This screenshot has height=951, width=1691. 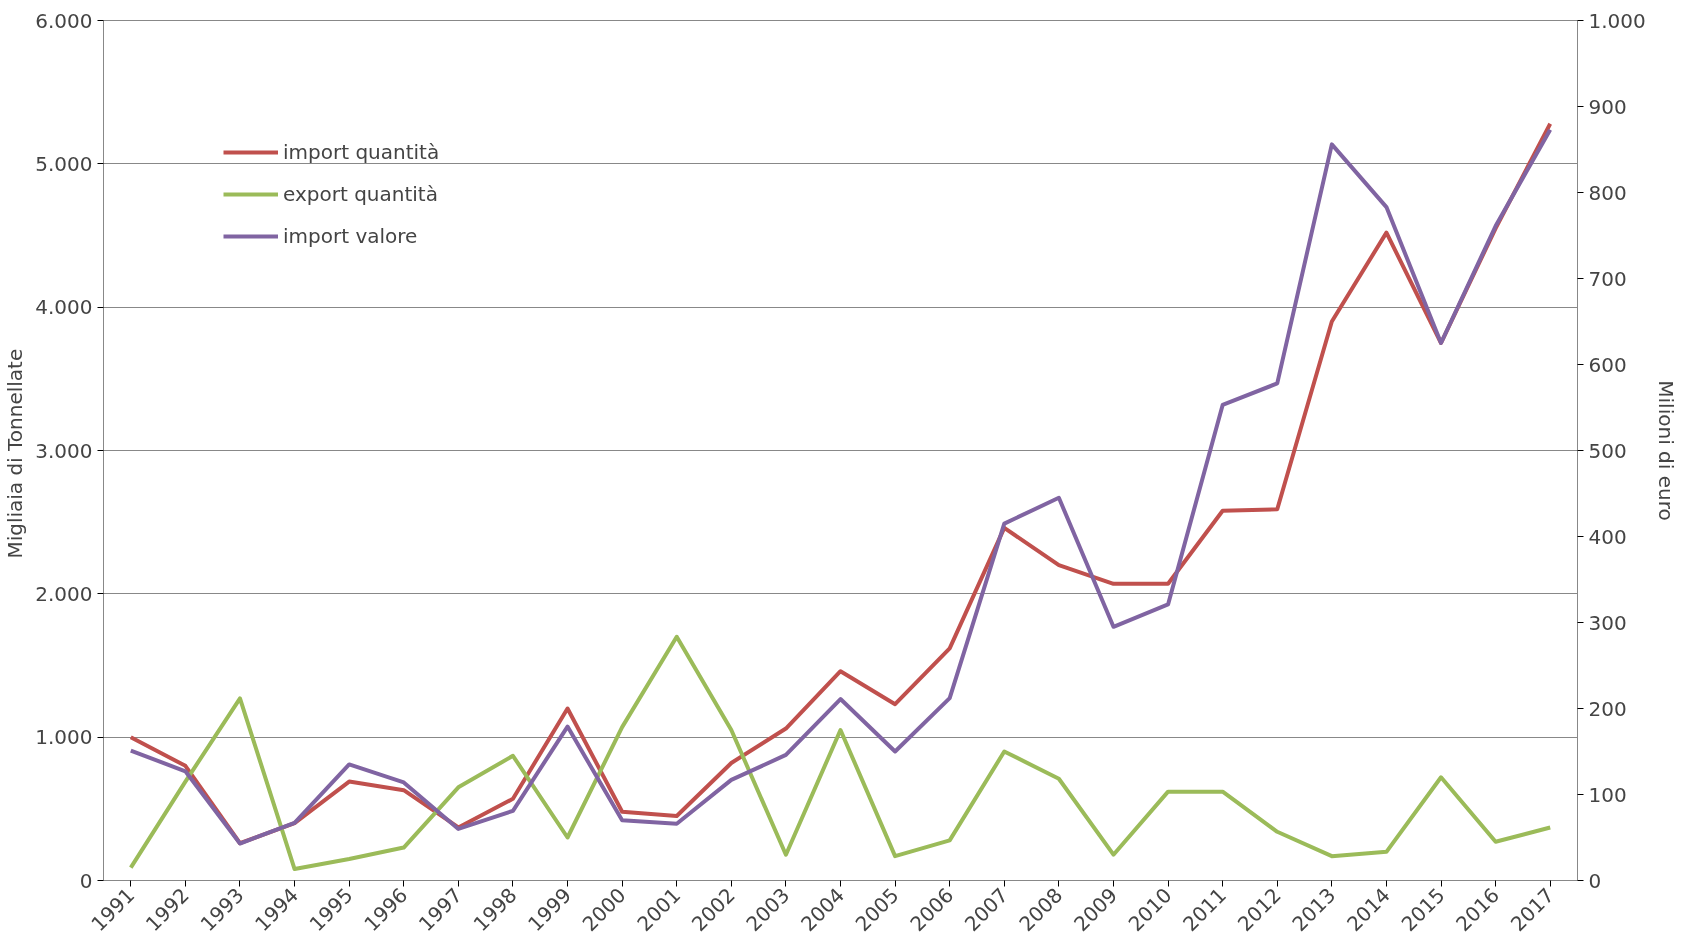 What do you see at coordinates (1617, 20) in the screenshot?
I see `y2-tick-label: 1.000` at bounding box center [1617, 20].